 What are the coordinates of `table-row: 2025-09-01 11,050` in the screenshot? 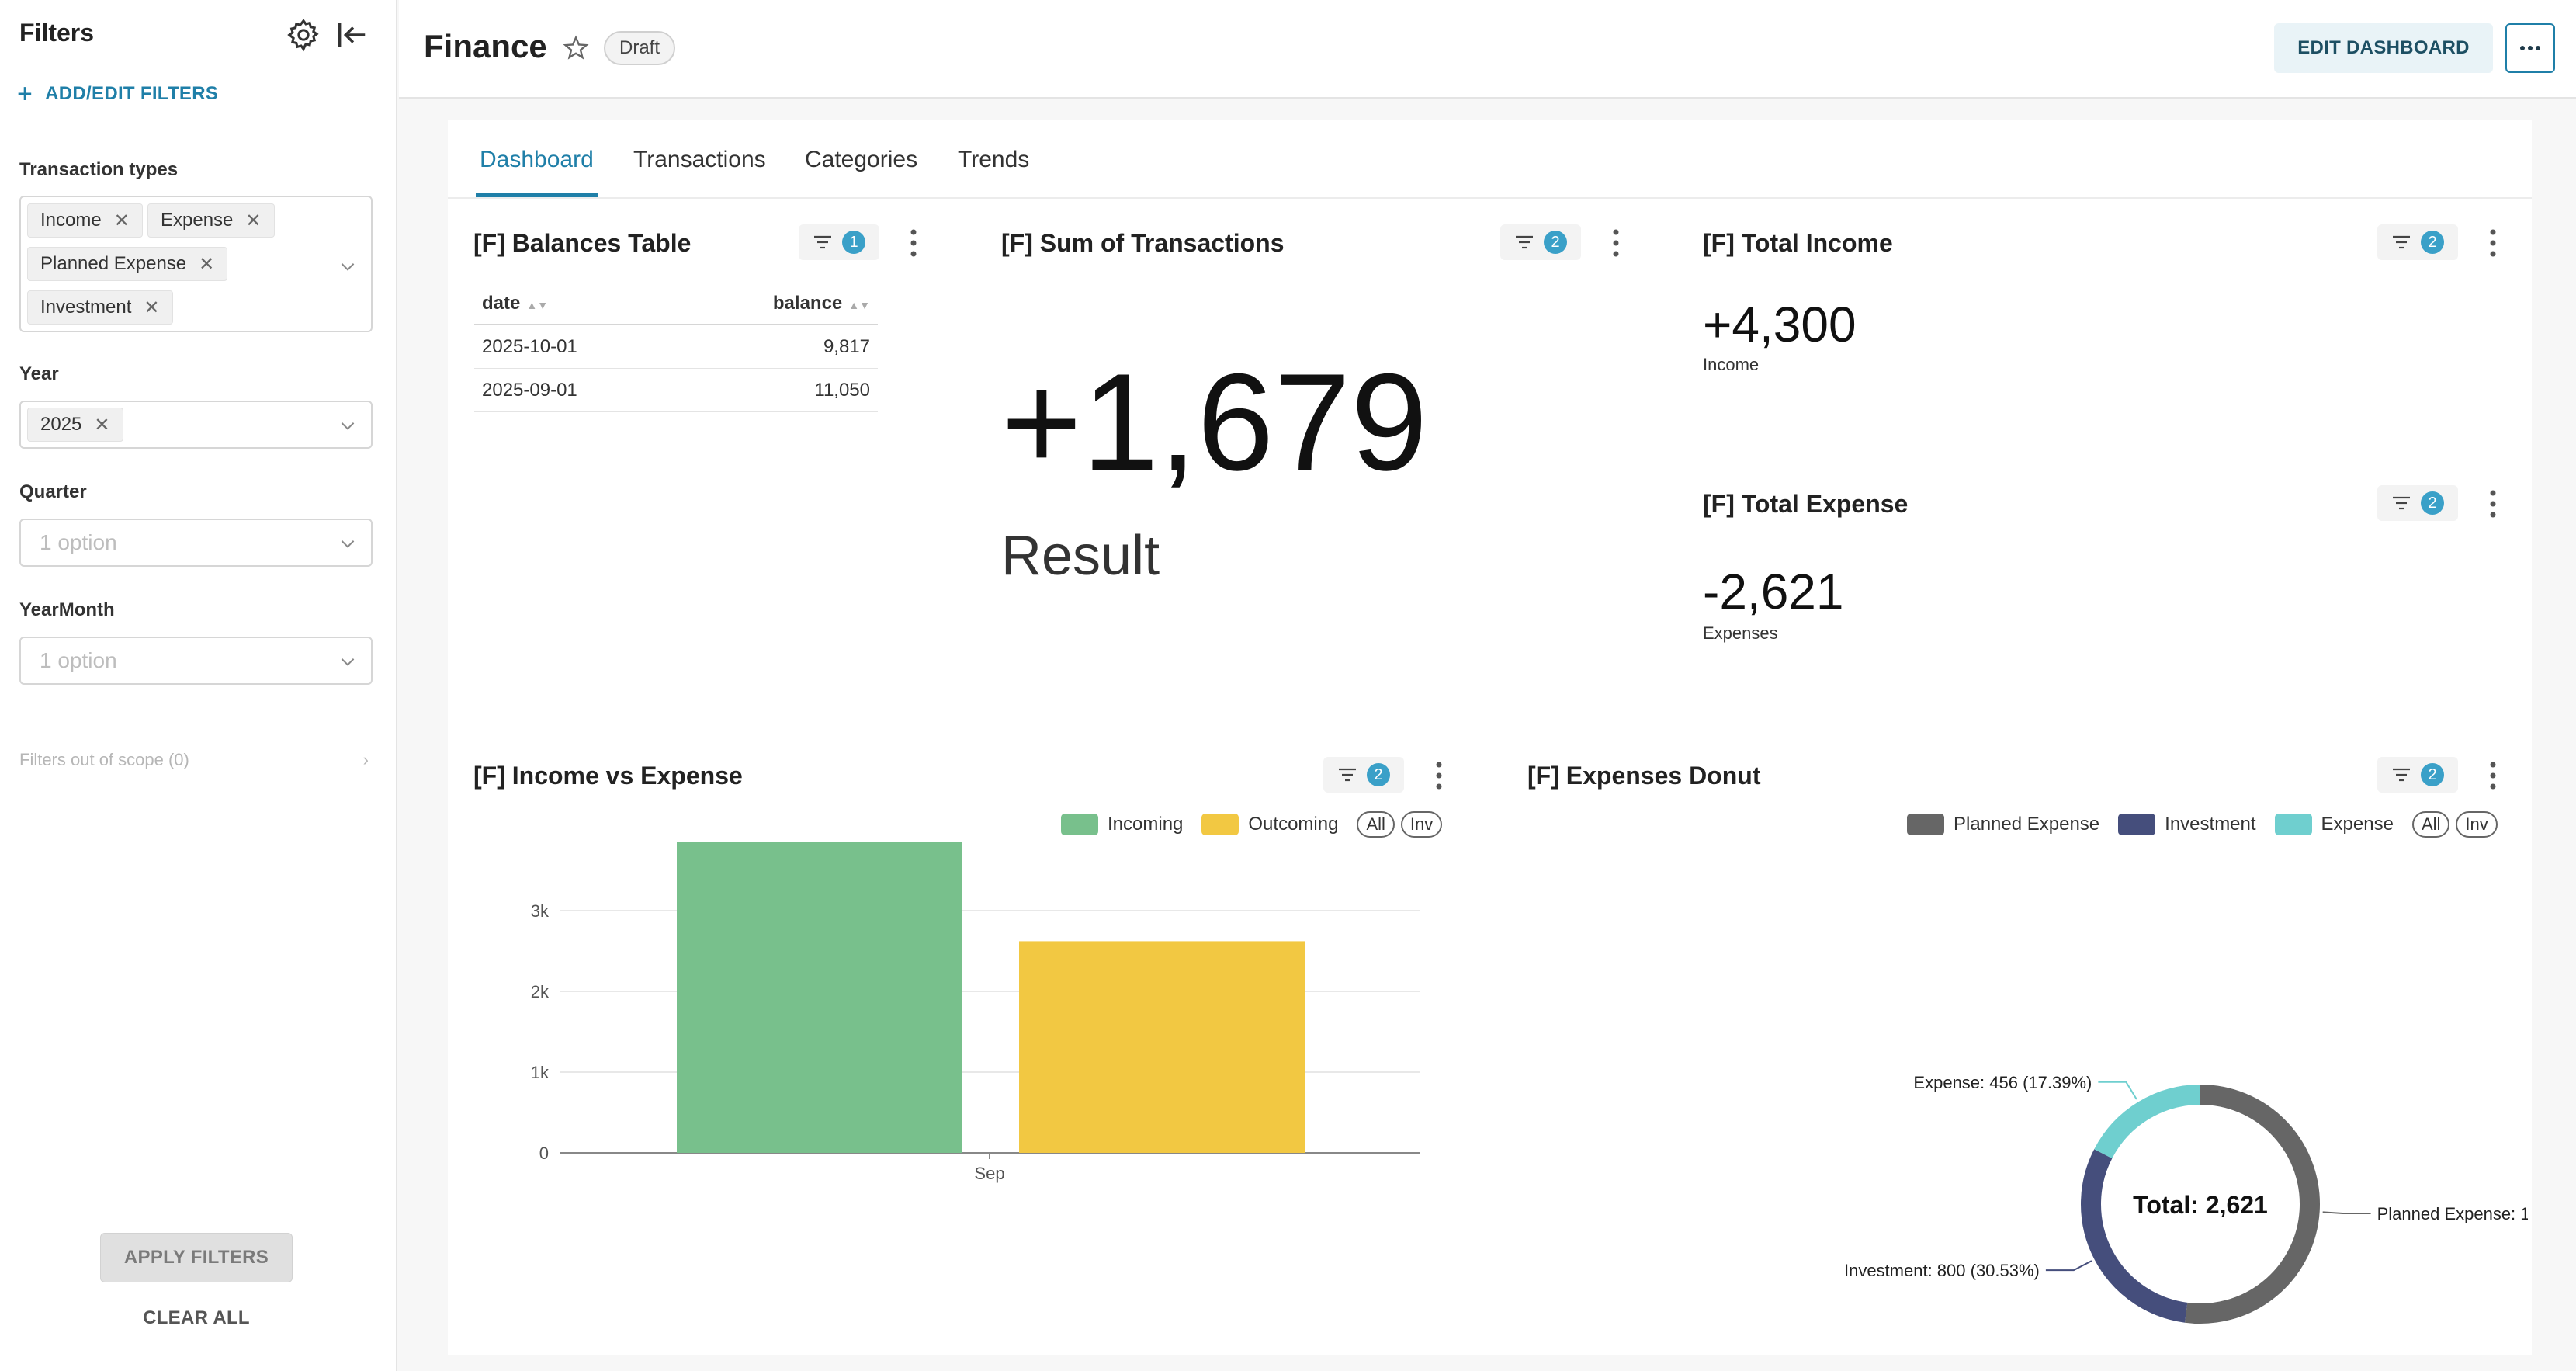 It's located at (676, 390).